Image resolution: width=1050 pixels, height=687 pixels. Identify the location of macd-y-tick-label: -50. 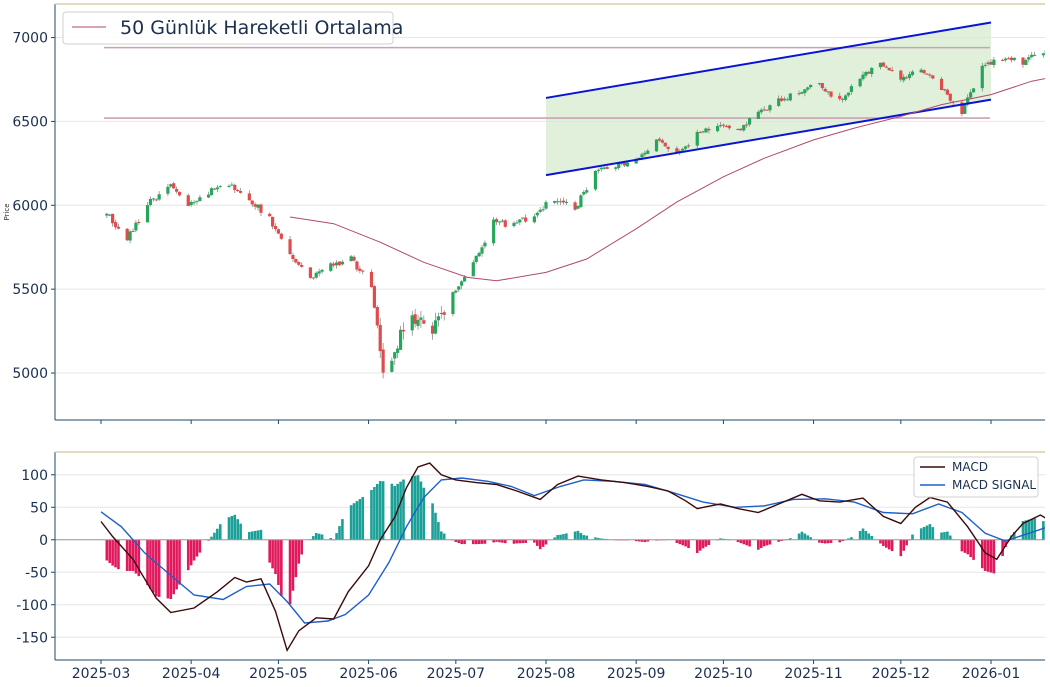
(36, 573).